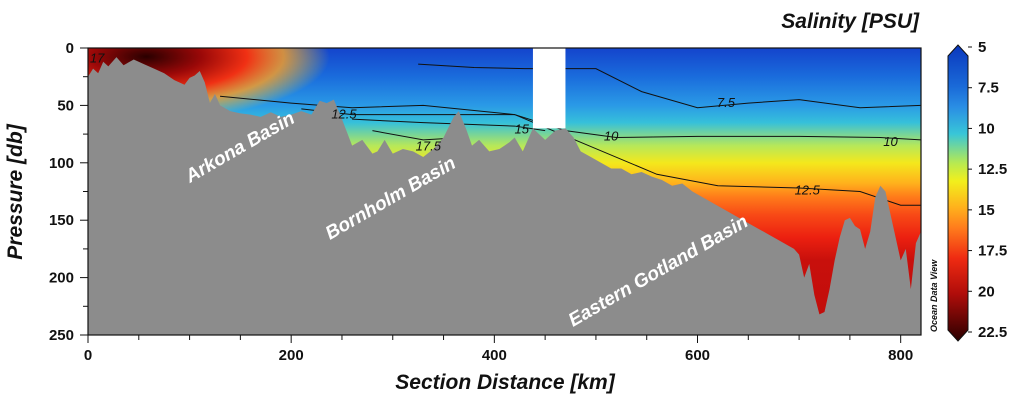 The height and width of the screenshot is (402, 1023). I want to click on chart-title: Salinity [PSU], so click(850, 21).